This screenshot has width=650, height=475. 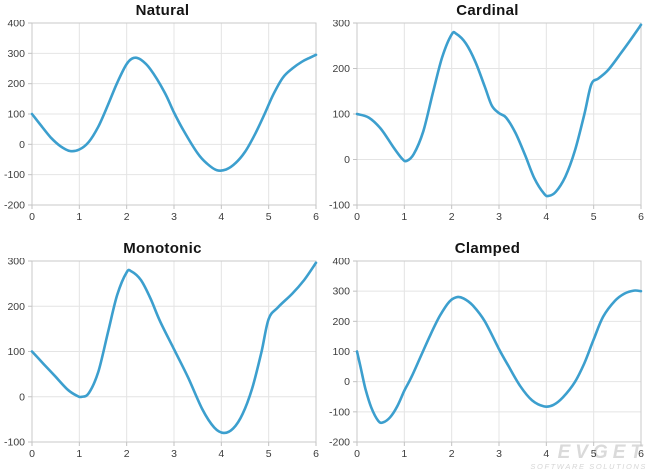 I want to click on chart-title-cardinal: Cardinal, so click(x=487, y=10).